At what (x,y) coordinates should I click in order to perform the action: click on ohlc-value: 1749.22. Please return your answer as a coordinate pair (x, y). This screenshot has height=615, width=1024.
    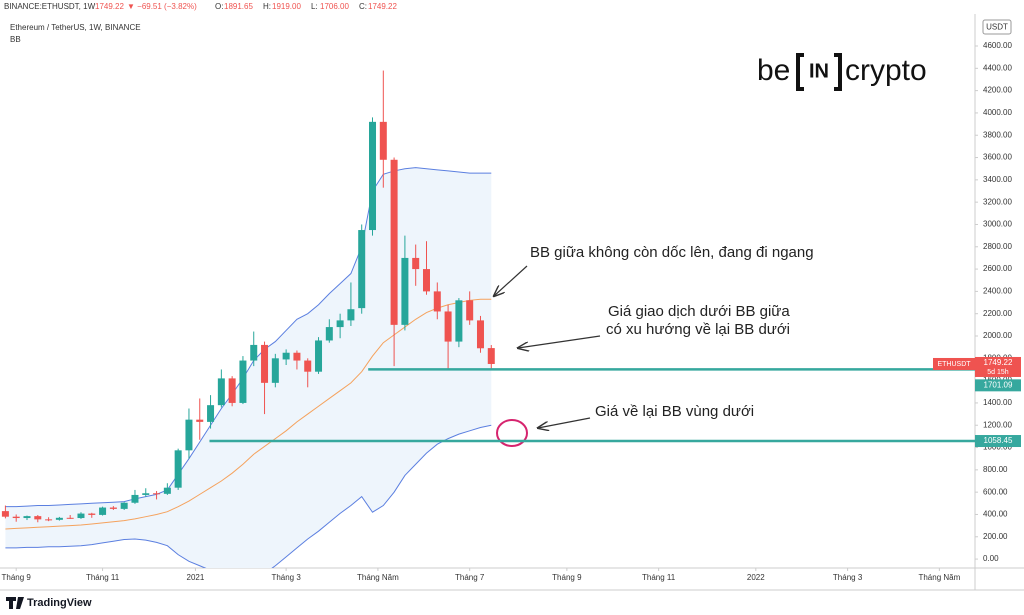
    Looking at the image, I should click on (382, 6).